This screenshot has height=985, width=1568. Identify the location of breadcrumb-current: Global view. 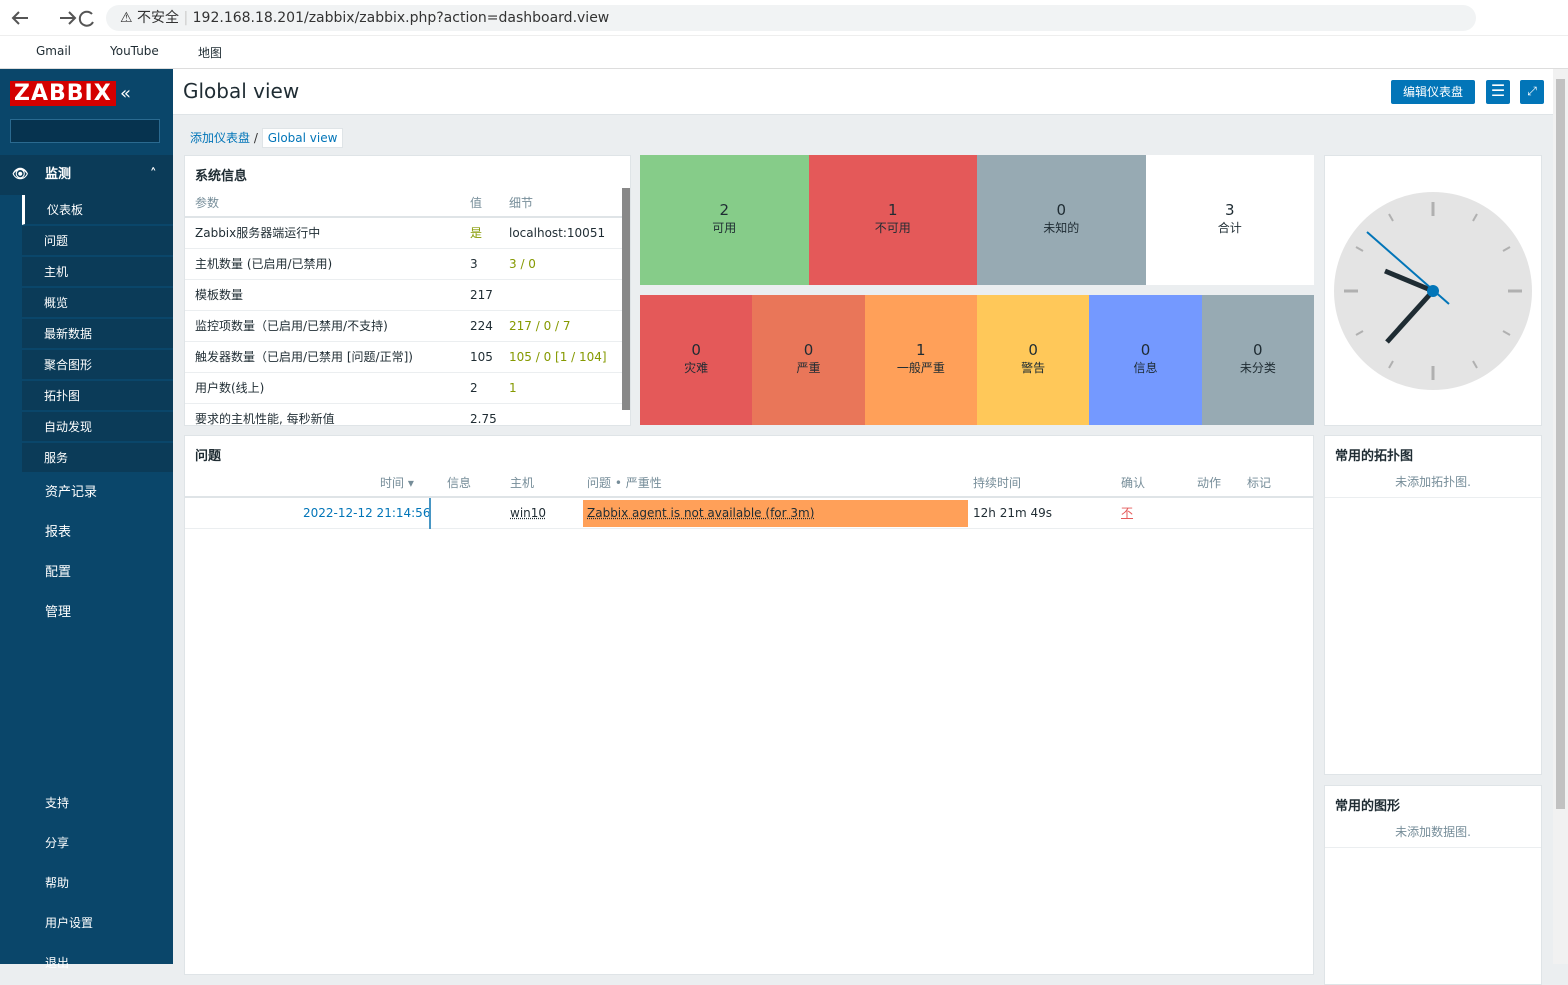
(302, 138).